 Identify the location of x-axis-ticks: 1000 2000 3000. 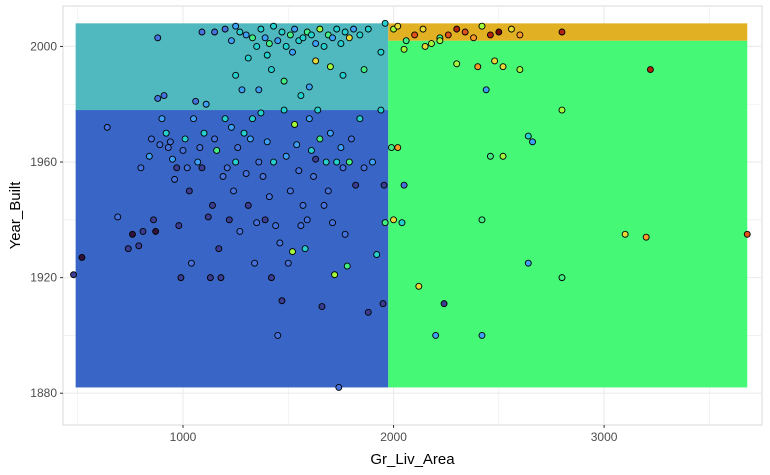
(394, 434).